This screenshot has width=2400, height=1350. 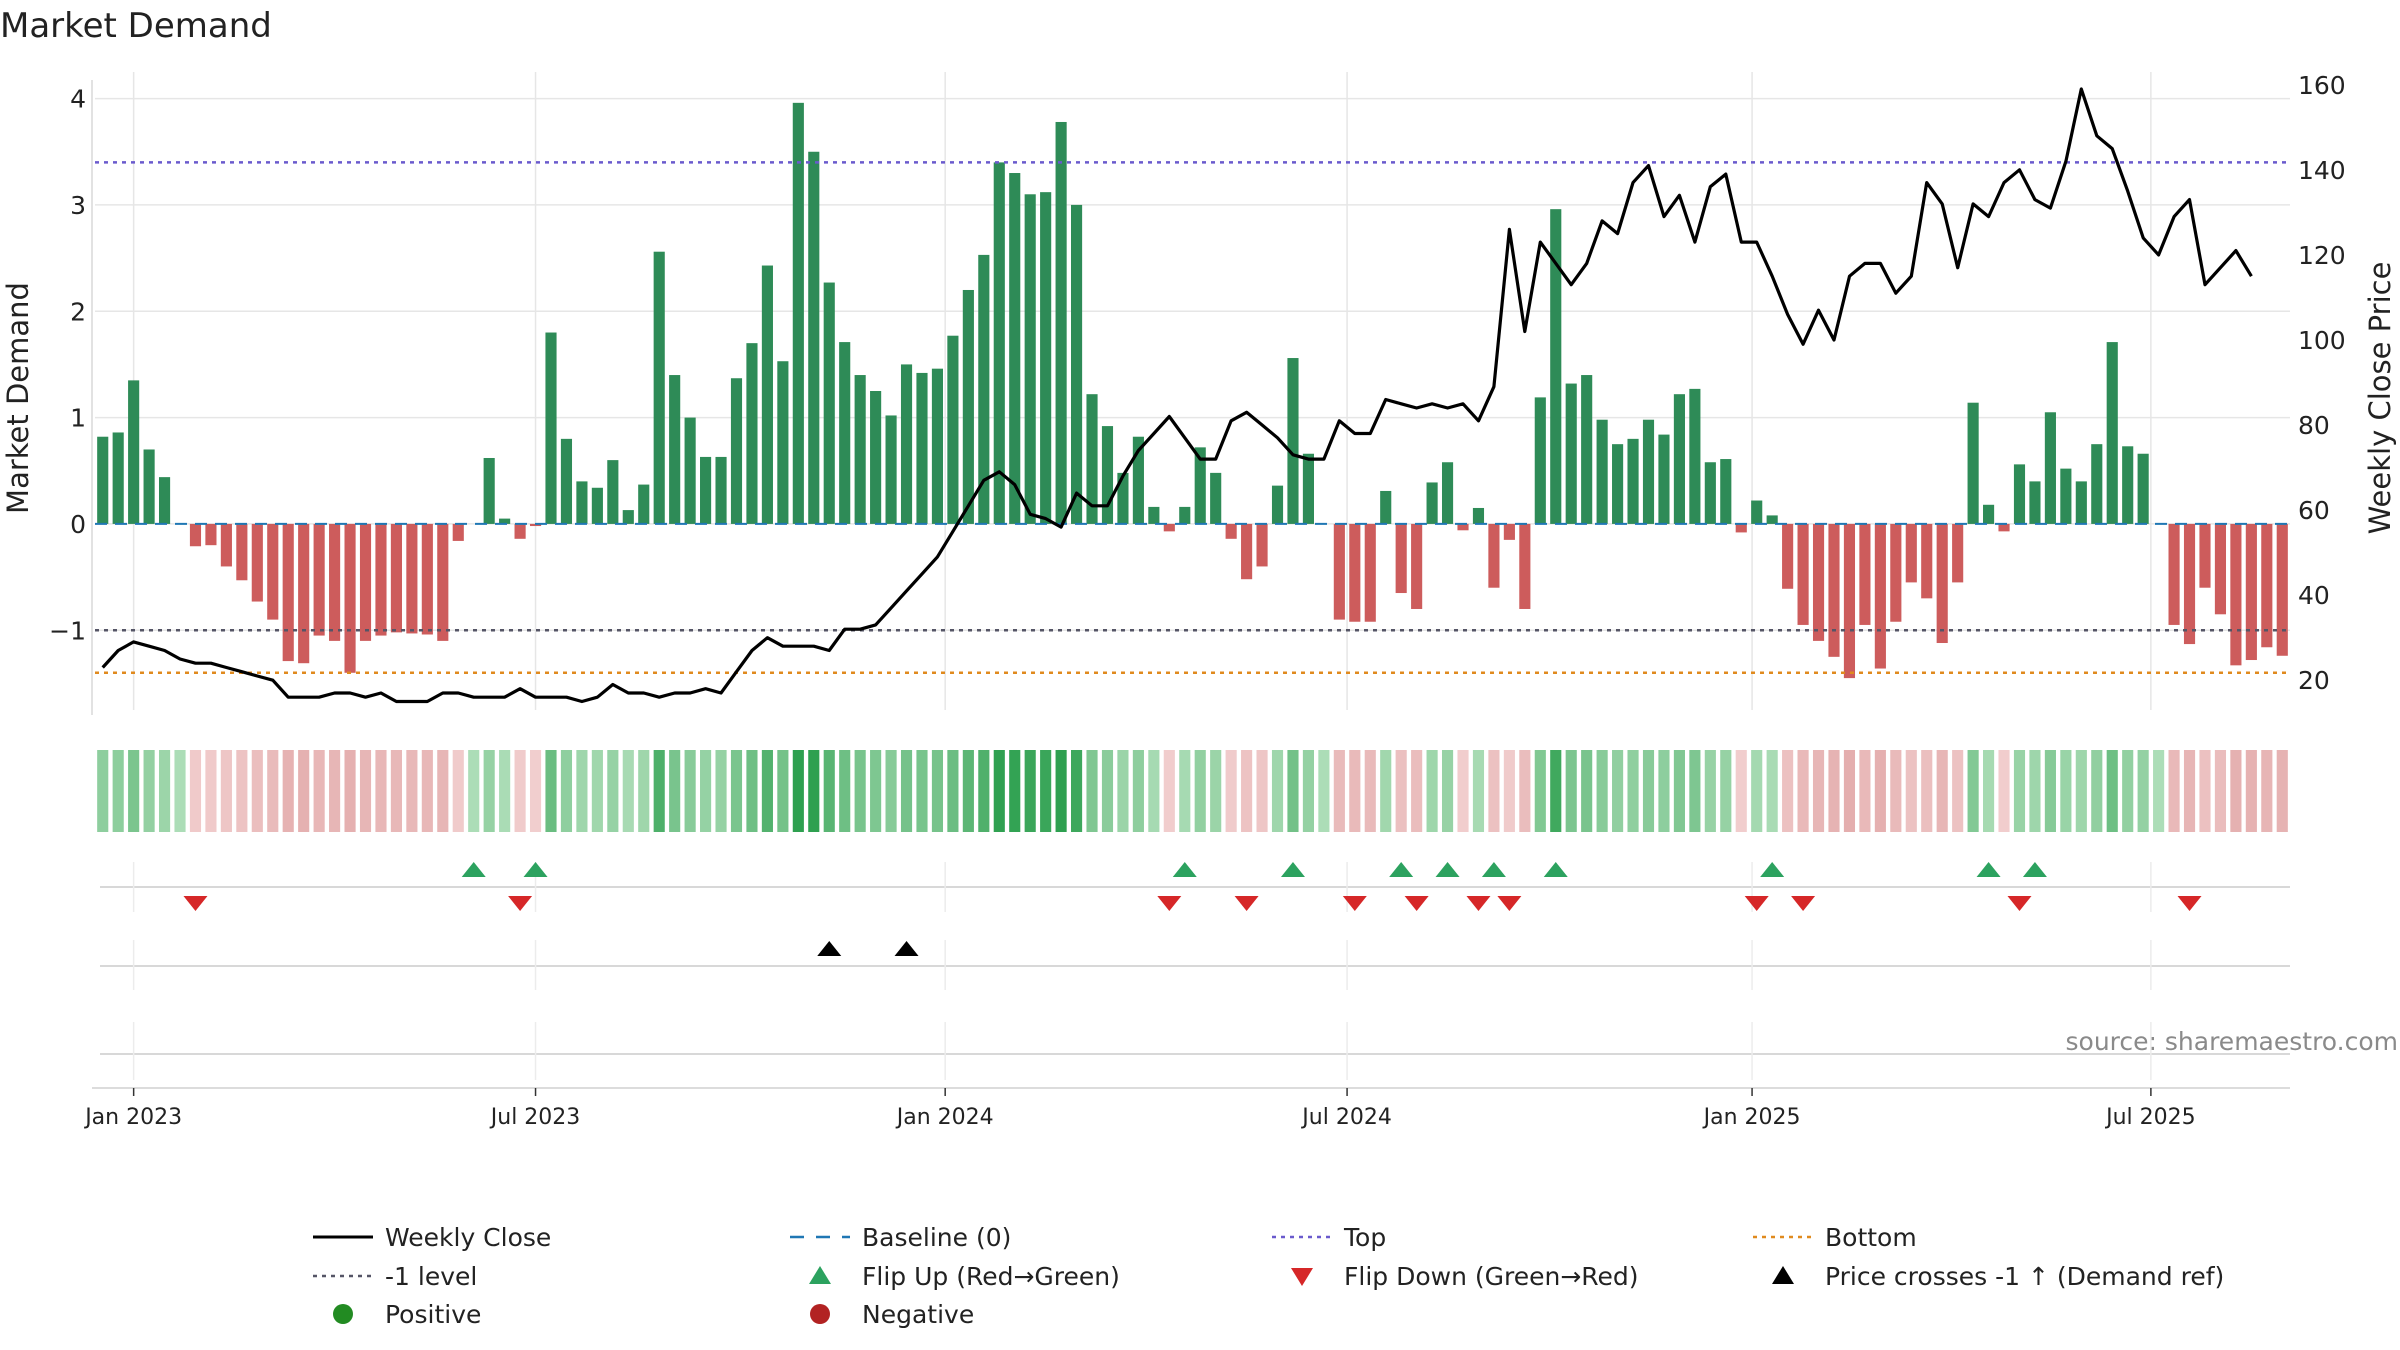 I want to click on x-tick-label: Jul 2023, so click(x=535, y=1117).